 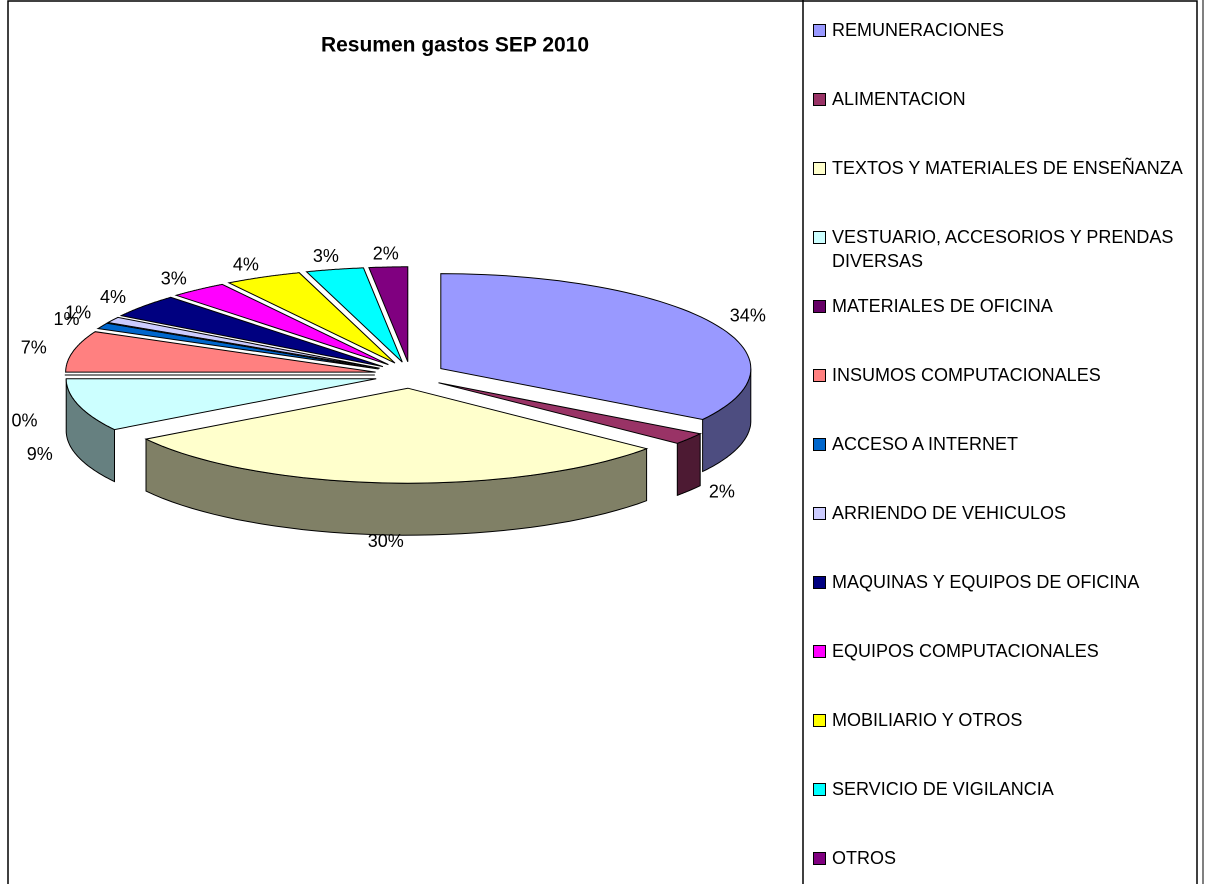 I want to click on legend-item: OTROS, so click(x=1003, y=858).